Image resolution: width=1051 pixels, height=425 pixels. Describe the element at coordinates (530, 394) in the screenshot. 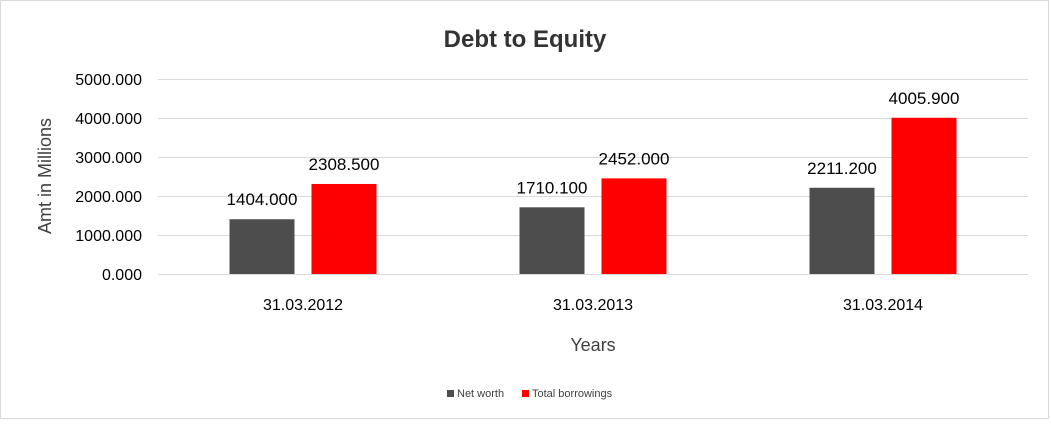

I see `legend: Net worth Total borrowings` at that location.